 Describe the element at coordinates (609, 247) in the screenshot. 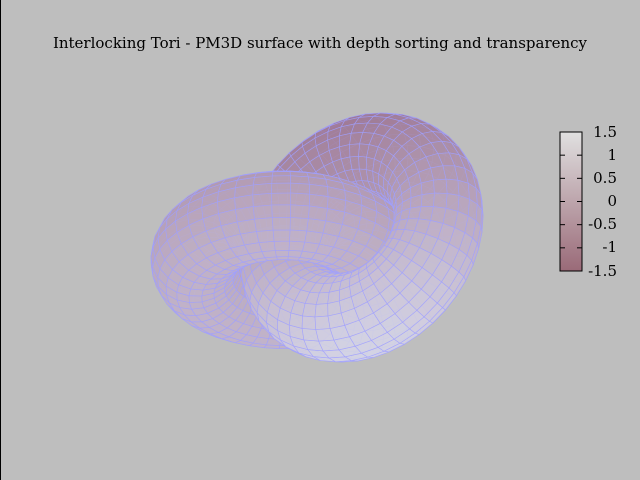

I see `colorbar-tick-label: -1` at that location.